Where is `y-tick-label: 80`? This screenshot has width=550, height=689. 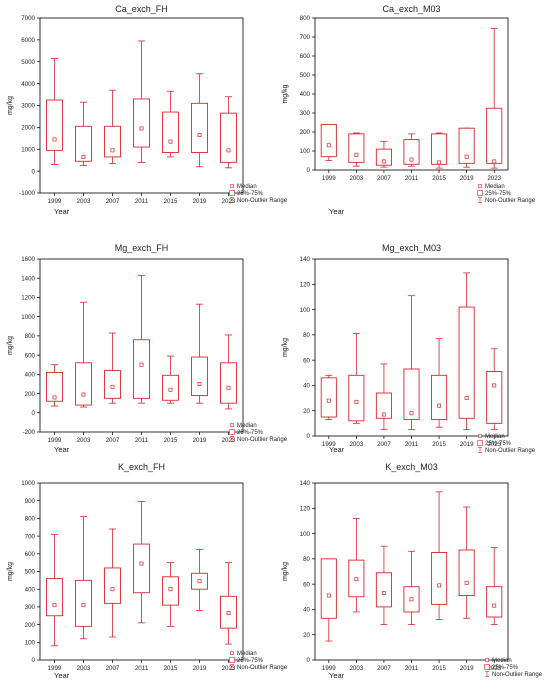 y-tick-label: 80 is located at coordinates (306, 559).